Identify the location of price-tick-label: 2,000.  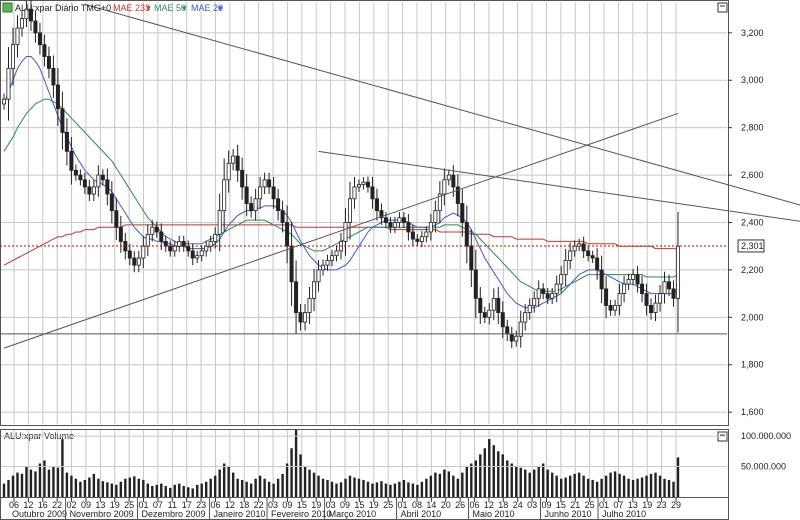
(752, 317).